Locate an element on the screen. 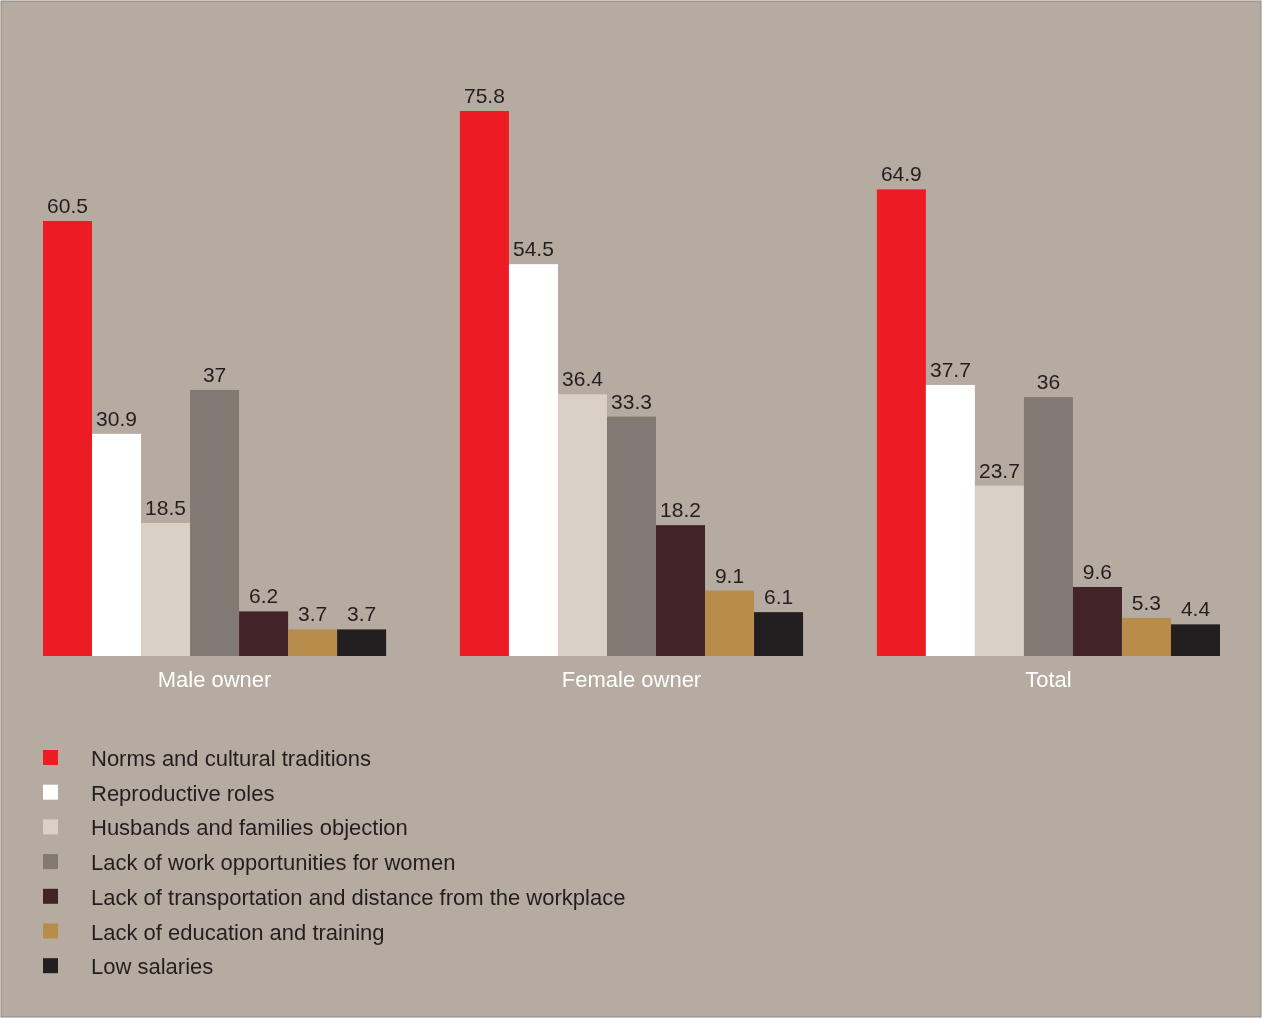  x-tick-label: Female owner is located at coordinates (631, 679).